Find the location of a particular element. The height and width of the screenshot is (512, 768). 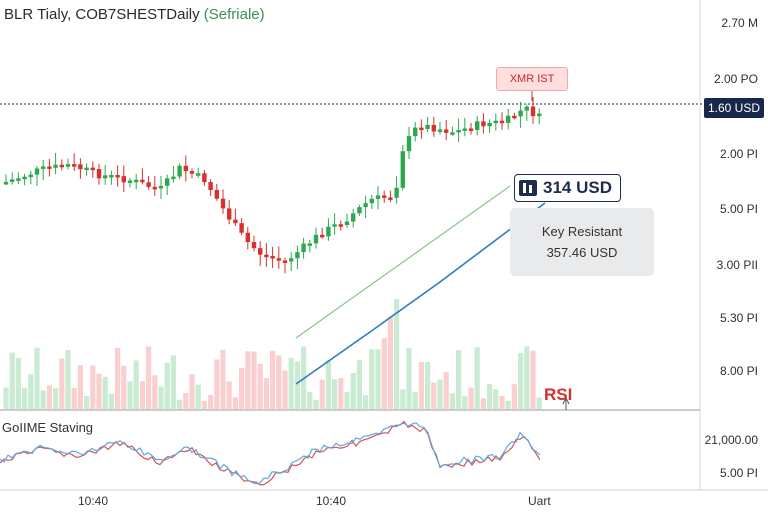

time-axis-label: 10:40 is located at coordinates (93, 501).